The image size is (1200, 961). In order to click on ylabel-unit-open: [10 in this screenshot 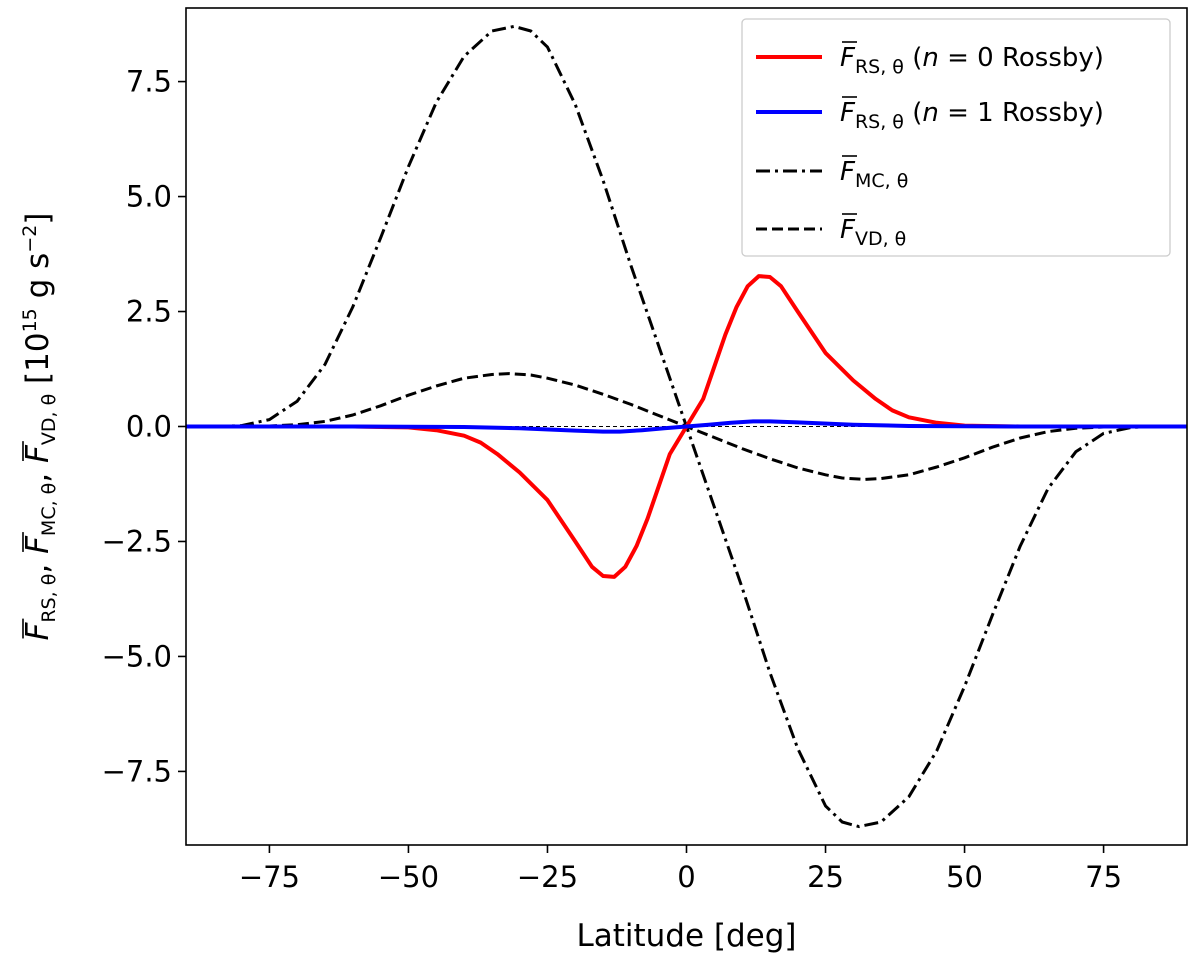, I will do `click(38, 362)`.